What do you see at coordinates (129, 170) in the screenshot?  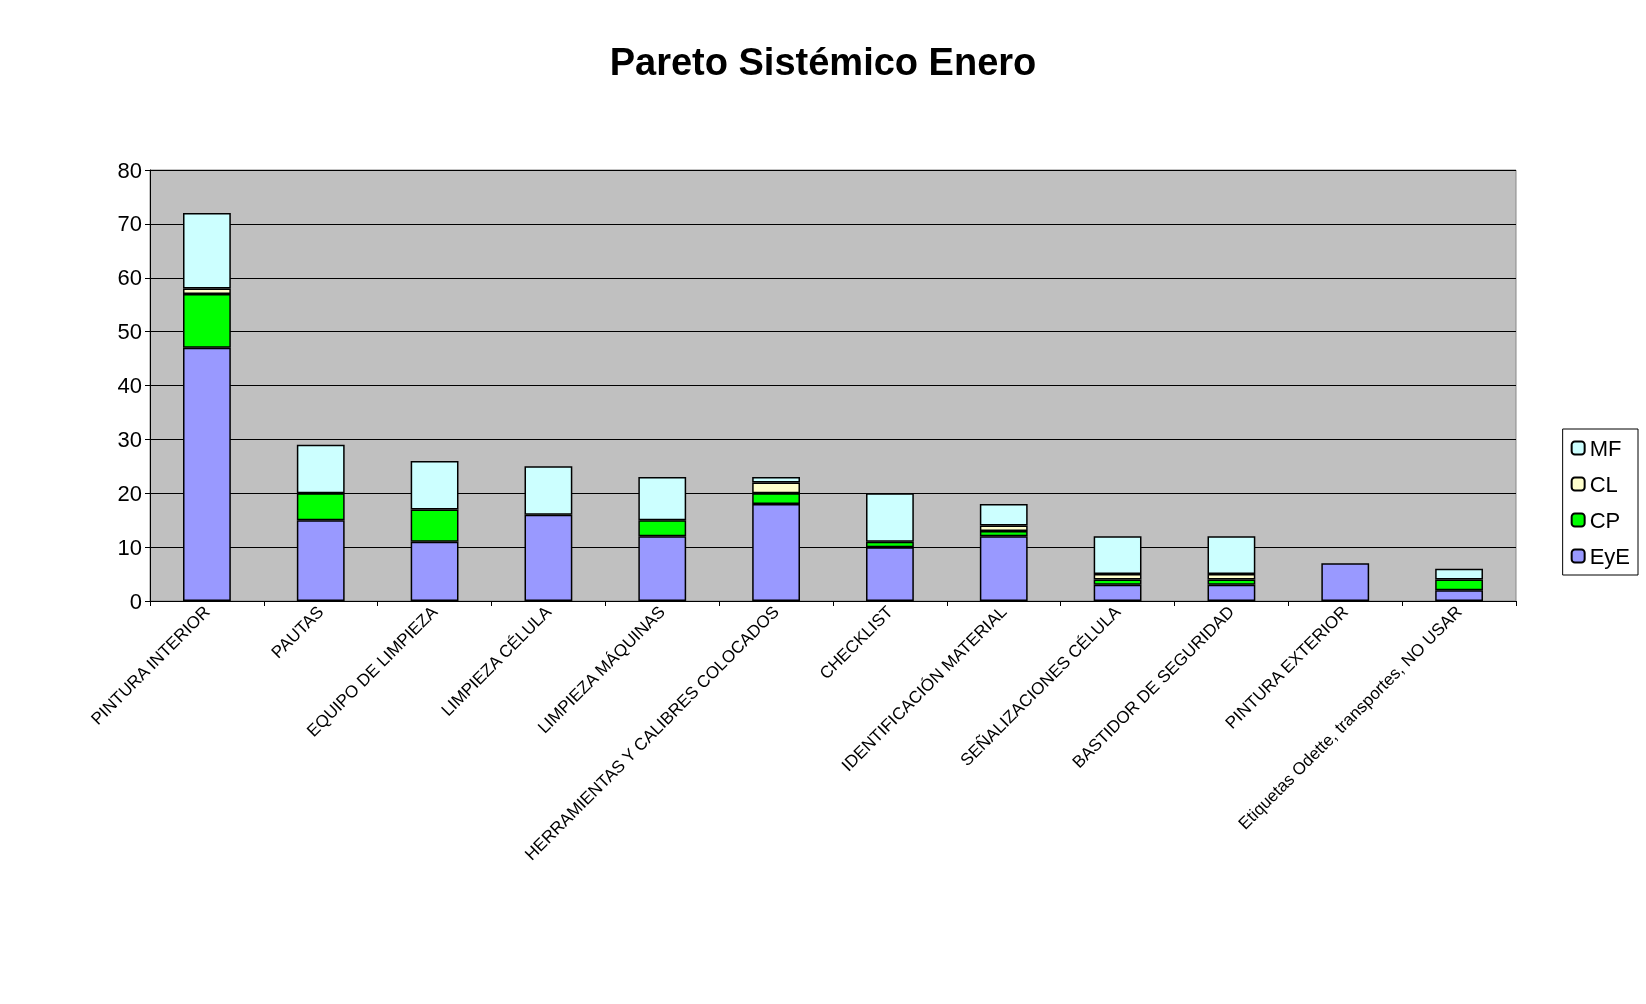 I see `y-tick-label: 80` at bounding box center [129, 170].